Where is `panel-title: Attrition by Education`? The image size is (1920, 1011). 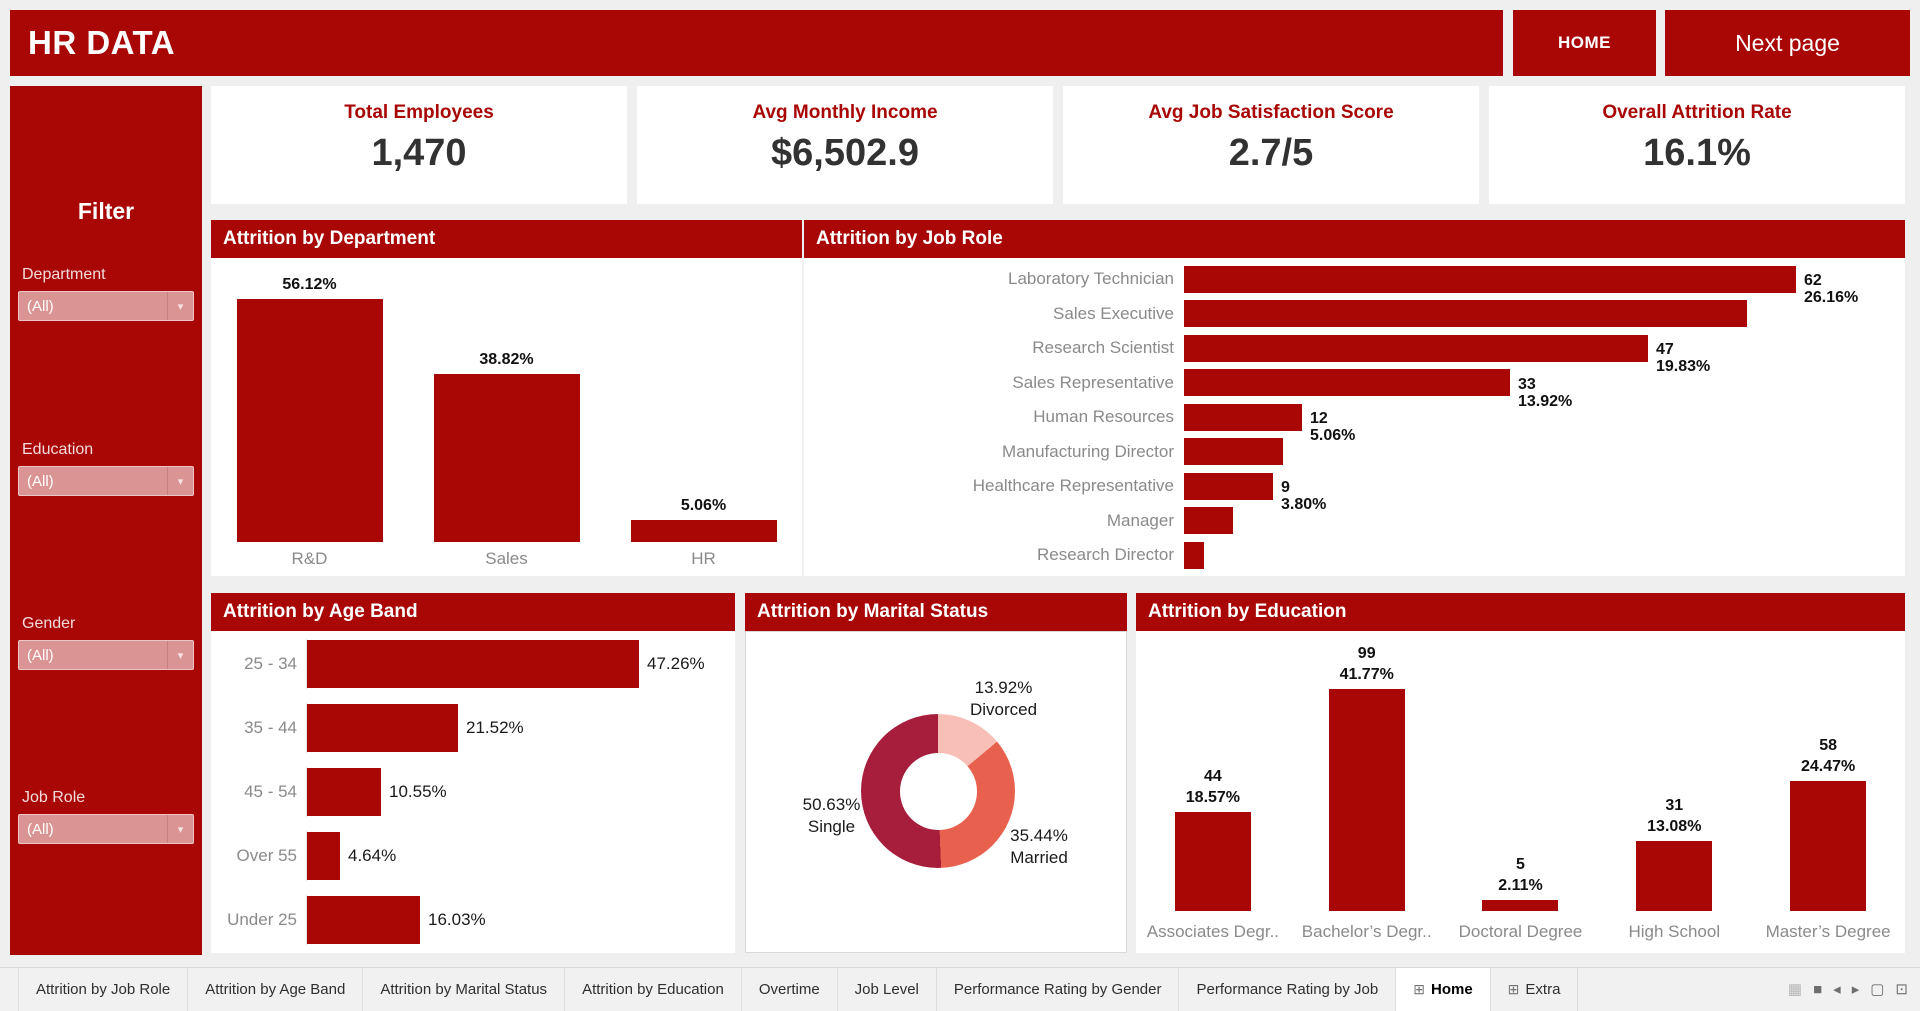 panel-title: Attrition by Education is located at coordinates (1520, 612).